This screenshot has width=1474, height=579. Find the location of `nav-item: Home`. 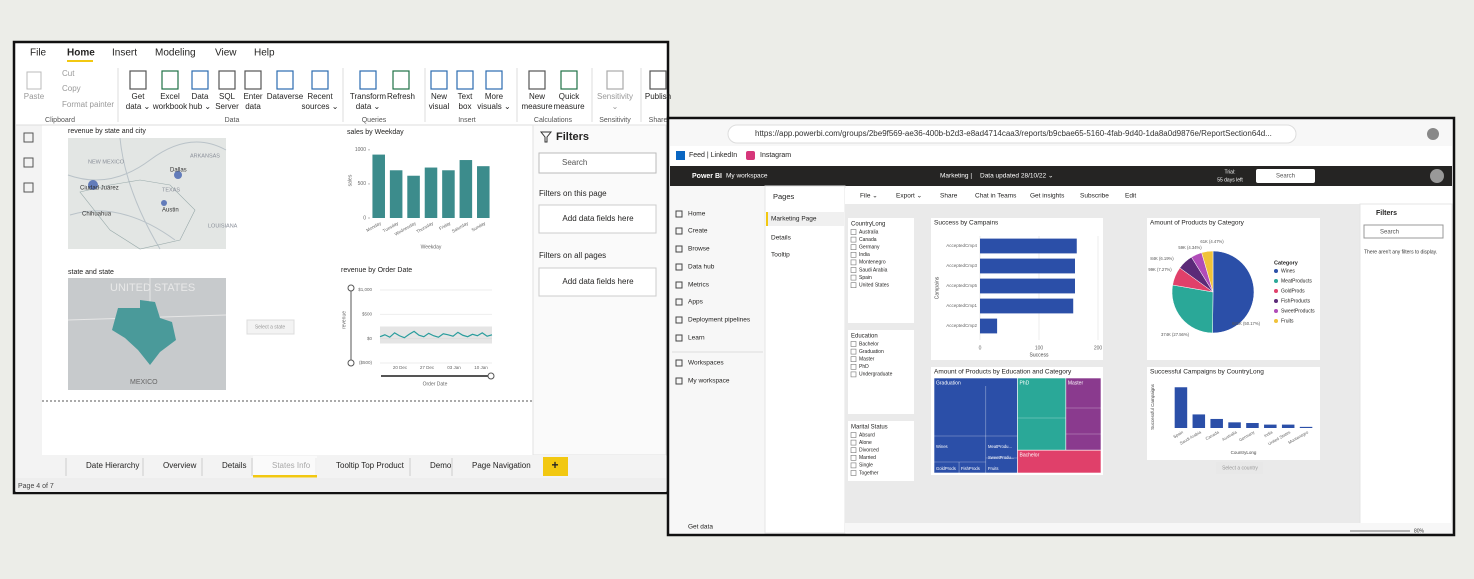

nav-item: Home is located at coordinates (697, 214).